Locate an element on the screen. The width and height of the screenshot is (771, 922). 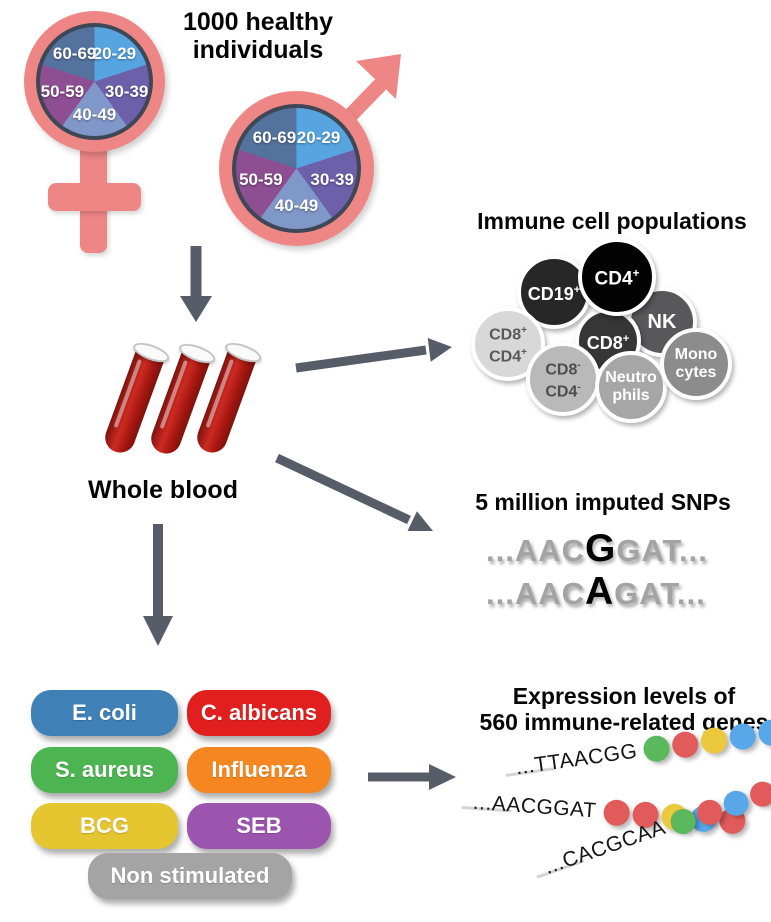
expression-dot-green is located at coordinates (657, 748).